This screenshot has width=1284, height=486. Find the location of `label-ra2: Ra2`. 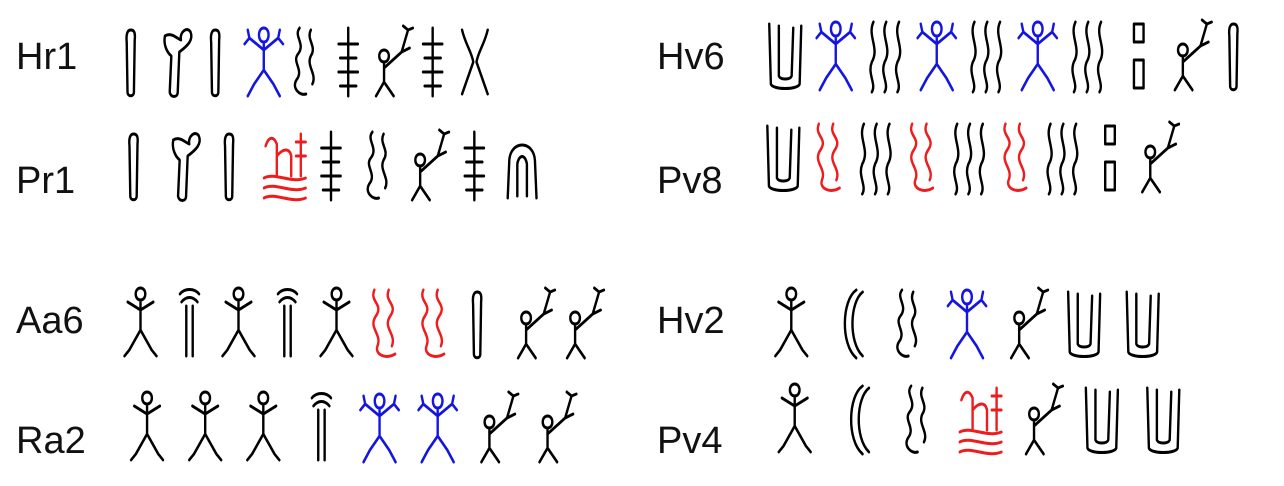

label-ra2: Ra2 is located at coordinates (51, 441).